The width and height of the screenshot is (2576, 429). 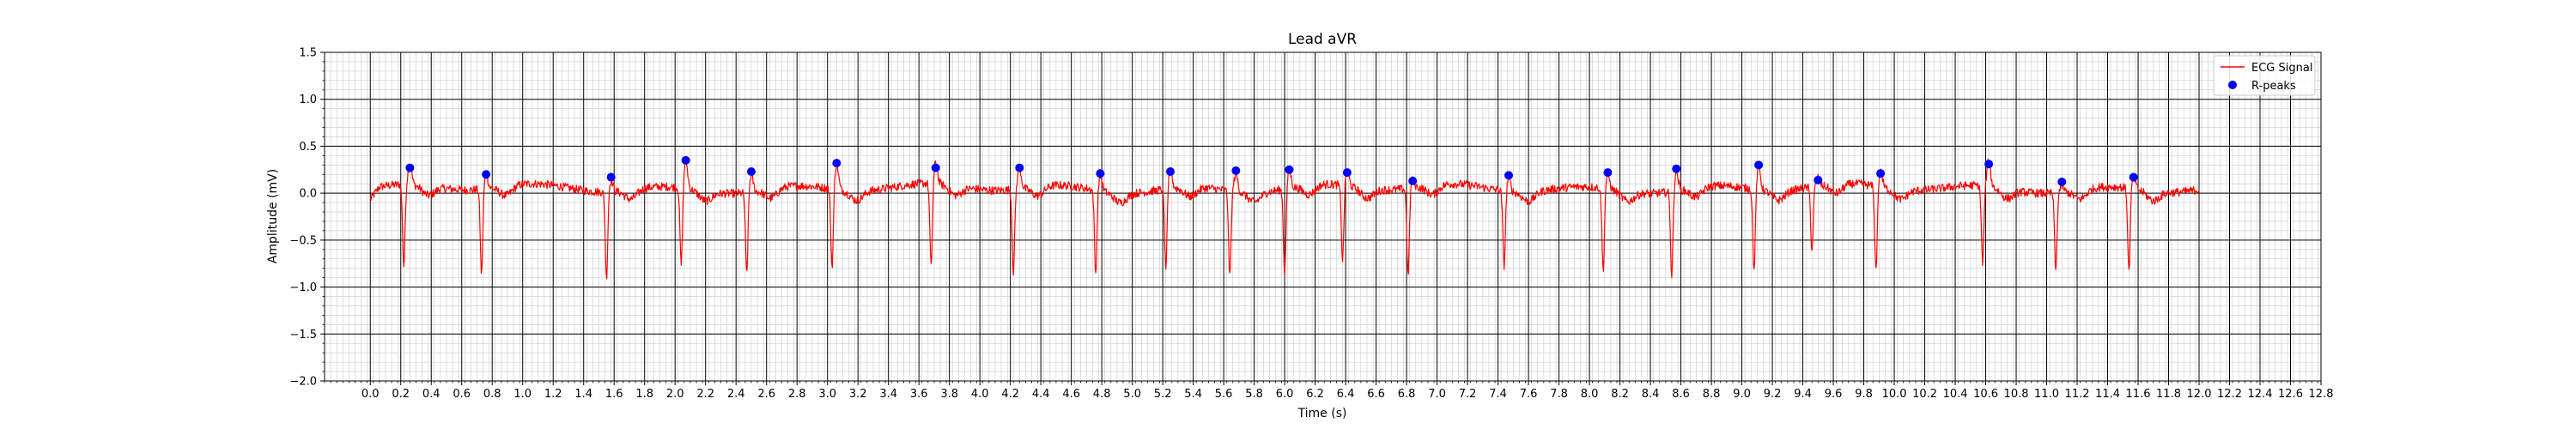 What do you see at coordinates (1437, 394) in the screenshot?
I see `x-tick-label: 7.0` at bounding box center [1437, 394].